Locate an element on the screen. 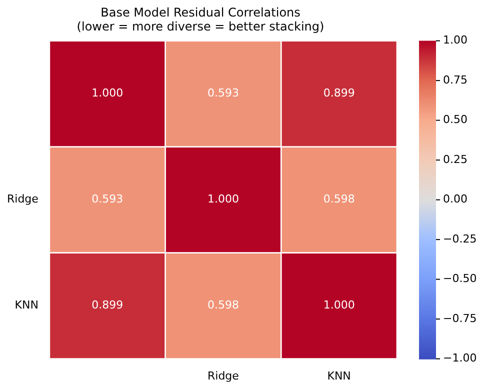 The image size is (482, 390). color-bar-label: 0.50 is located at coordinates (455, 119).